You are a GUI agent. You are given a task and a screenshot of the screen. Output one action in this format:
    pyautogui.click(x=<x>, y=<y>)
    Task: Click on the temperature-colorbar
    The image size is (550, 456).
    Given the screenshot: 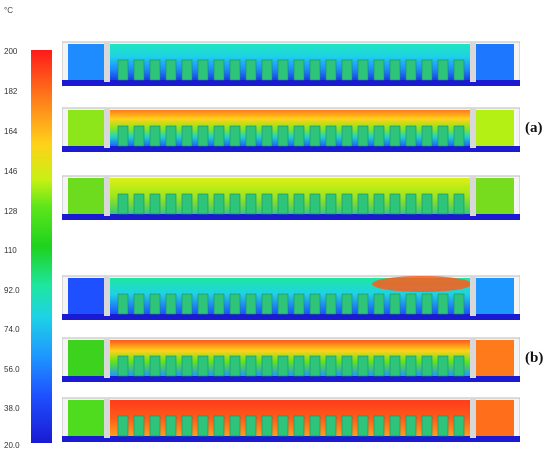 What is the action you would take?
    pyautogui.click(x=41, y=246)
    